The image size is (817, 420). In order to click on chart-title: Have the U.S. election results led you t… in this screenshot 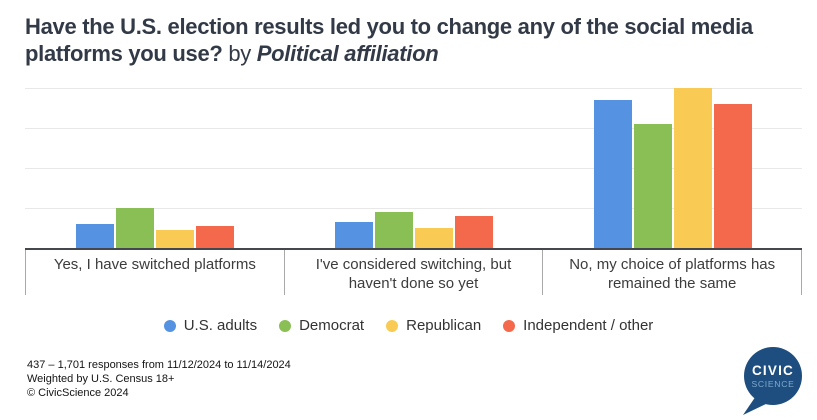, I will do `click(394, 40)`.